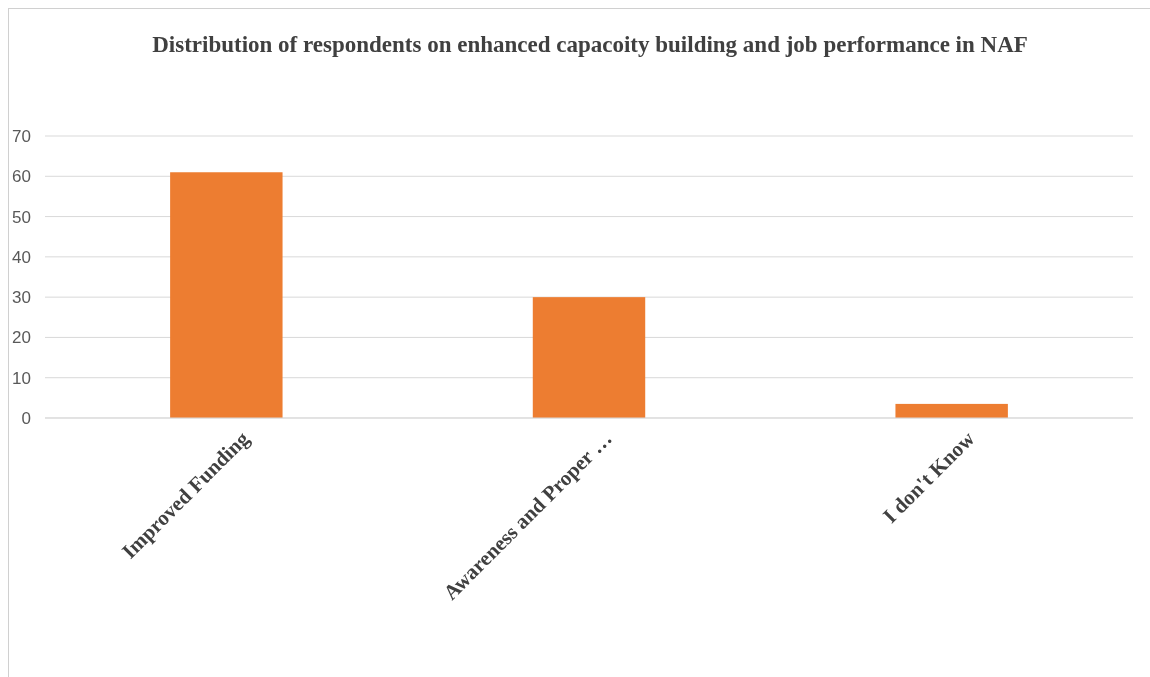 The image size is (1150, 677). Describe the element at coordinates (21, 298) in the screenshot. I see `y-tick-label: 30` at that location.